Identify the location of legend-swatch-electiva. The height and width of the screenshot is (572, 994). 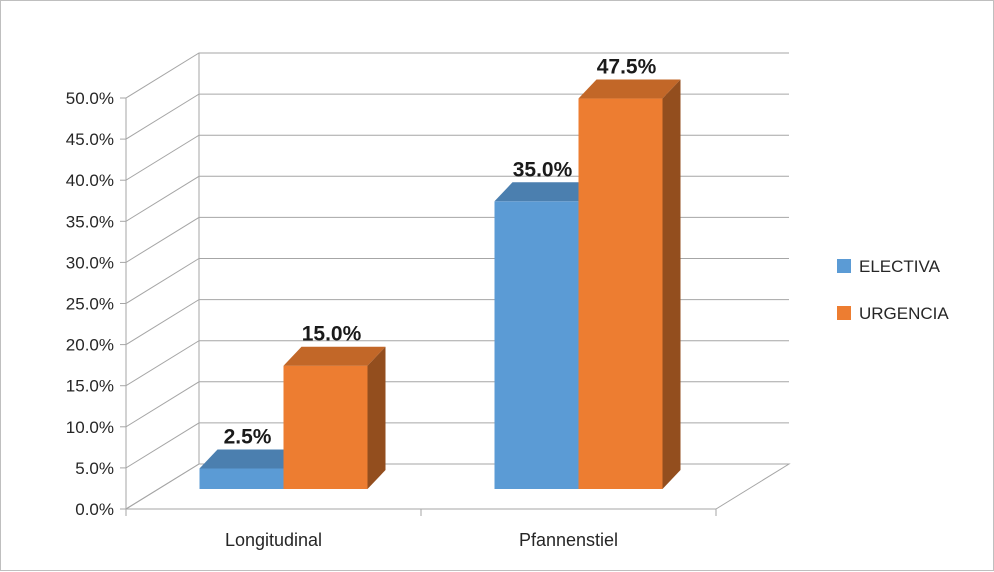
(844, 266).